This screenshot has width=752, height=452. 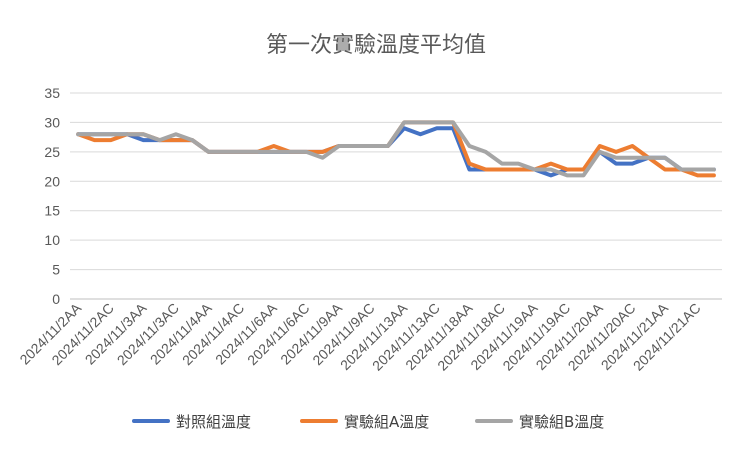 What do you see at coordinates (52, 152) in the screenshot?
I see `y-tick-label: 25` at bounding box center [52, 152].